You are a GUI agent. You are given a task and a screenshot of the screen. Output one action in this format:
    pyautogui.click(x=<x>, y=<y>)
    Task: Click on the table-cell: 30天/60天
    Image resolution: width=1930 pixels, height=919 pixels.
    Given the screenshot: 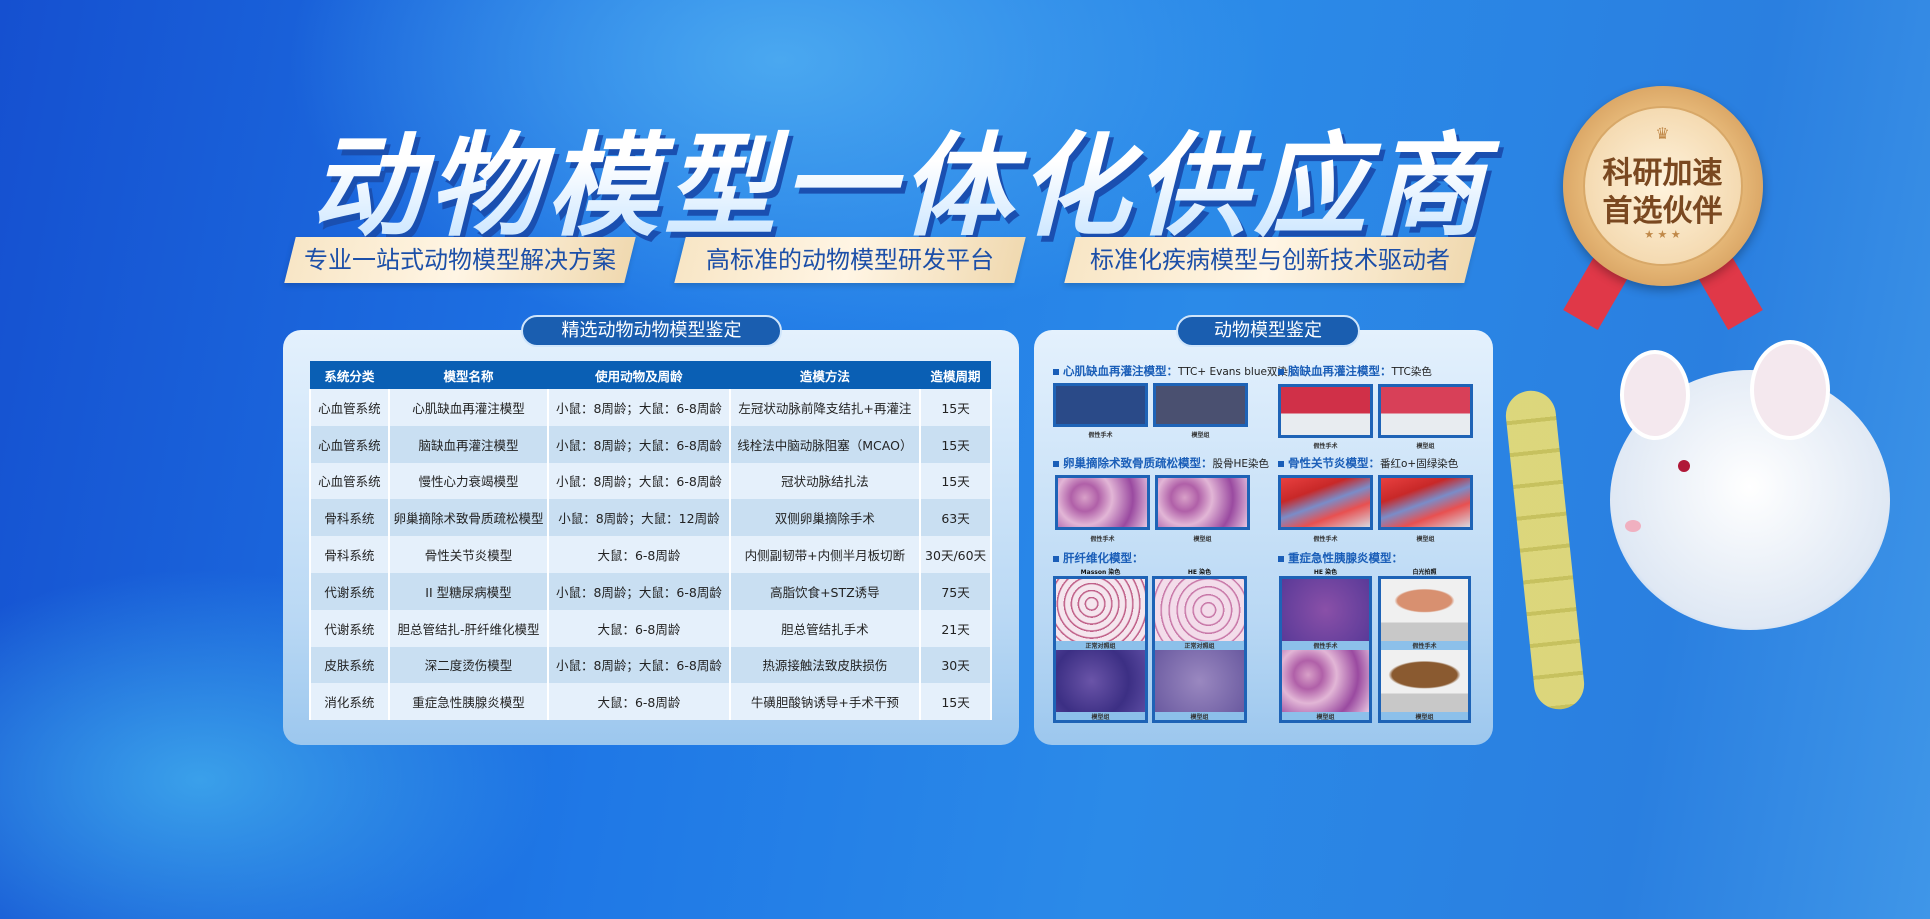 What is the action you would take?
    pyautogui.click(x=955, y=554)
    